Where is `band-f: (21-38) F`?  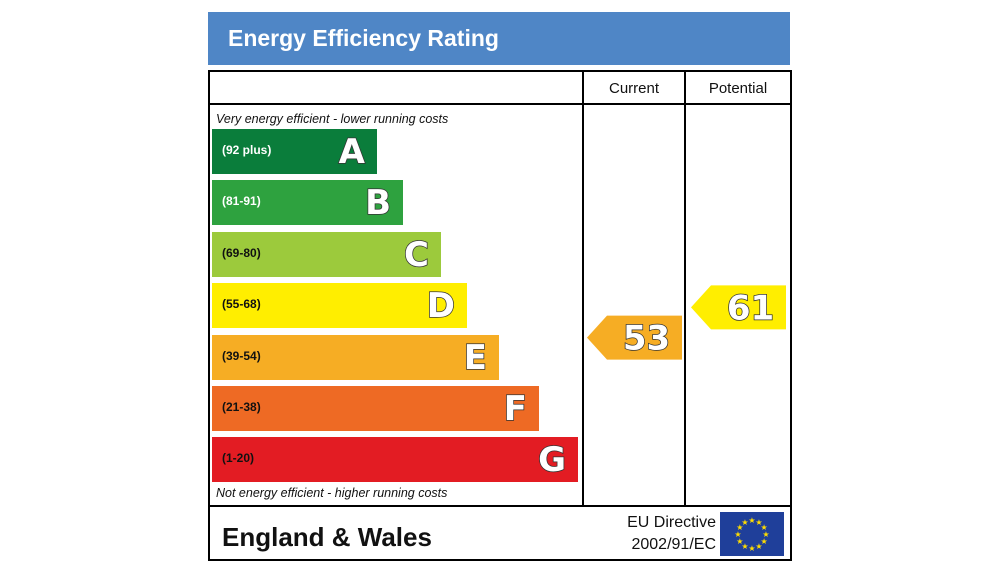
band-f: (21-38) F is located at coordinates (375, 408).